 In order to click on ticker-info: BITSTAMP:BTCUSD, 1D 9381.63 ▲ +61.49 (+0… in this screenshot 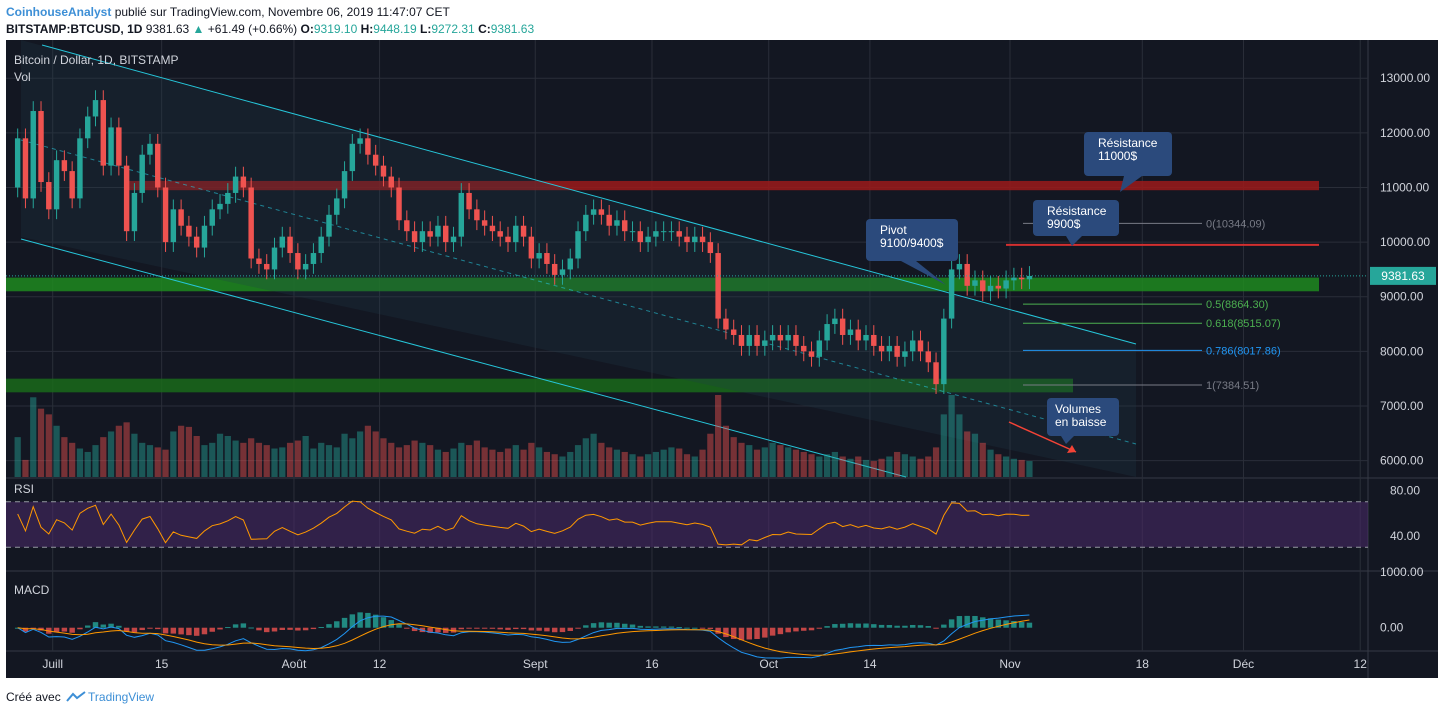, I will do `click(270, 29)`.